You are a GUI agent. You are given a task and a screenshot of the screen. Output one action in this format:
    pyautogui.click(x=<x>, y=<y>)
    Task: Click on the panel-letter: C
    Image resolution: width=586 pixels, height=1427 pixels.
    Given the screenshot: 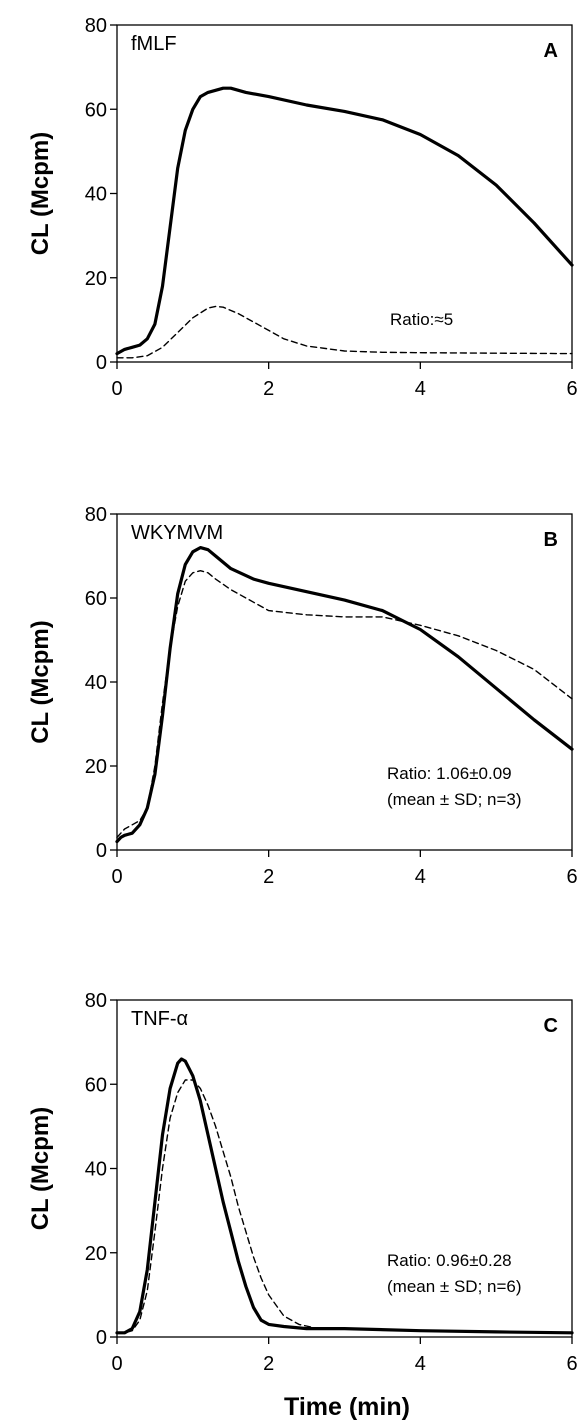 What is the action you would take?
    pyautogui.click(x=551, y=1026)
    